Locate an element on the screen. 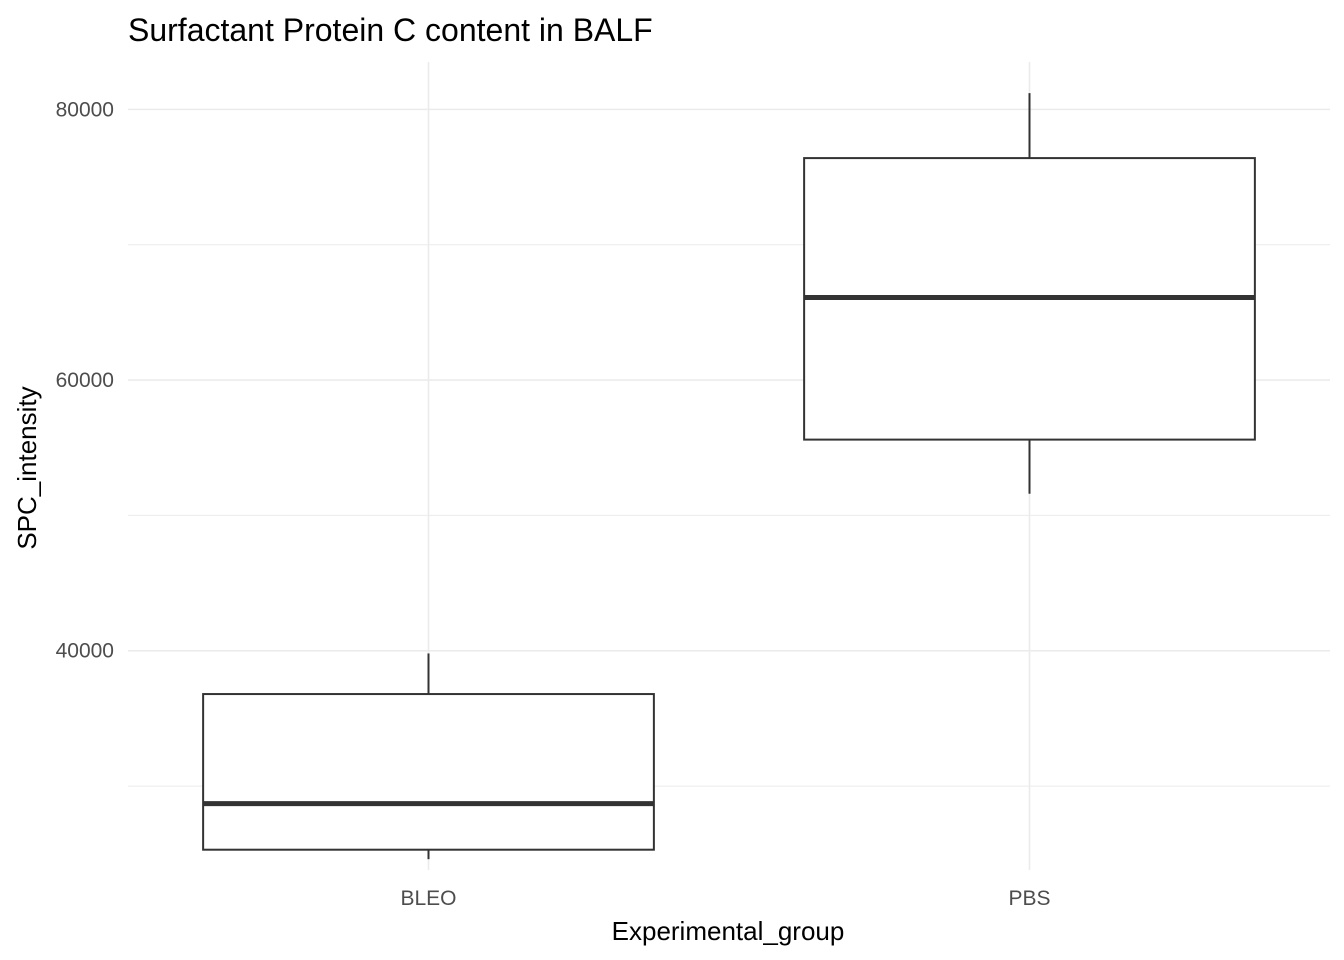 This screenshot has height=960, width=1344. y-tick-labels: 40000 60000 80000 is located at coordinates (85, 380).